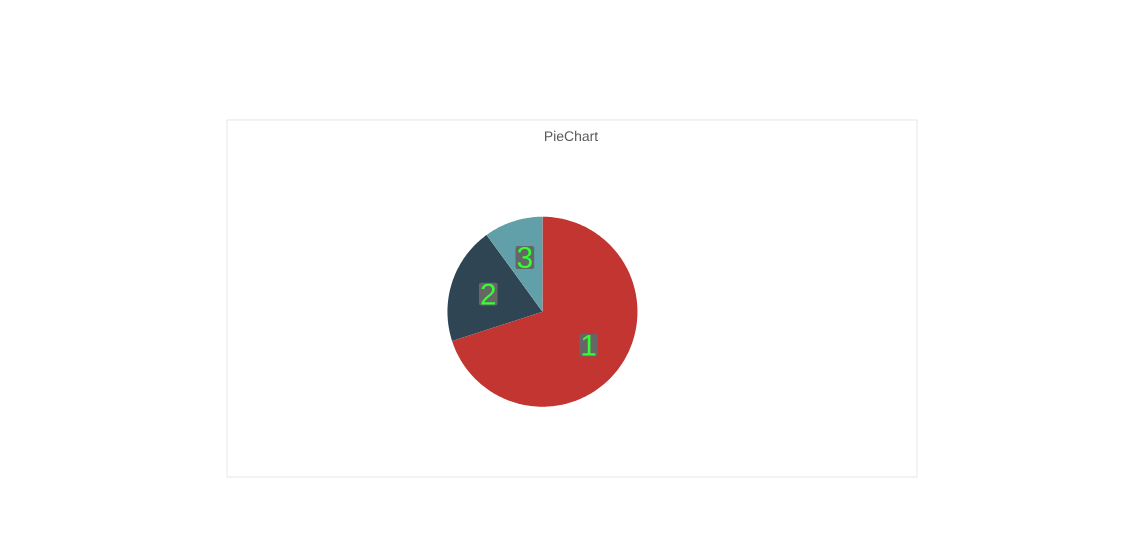  What do you see at coordinates (572, 136) in the screenshot?
I see `chart-title: PieChart` at bounding box center [572, 136].